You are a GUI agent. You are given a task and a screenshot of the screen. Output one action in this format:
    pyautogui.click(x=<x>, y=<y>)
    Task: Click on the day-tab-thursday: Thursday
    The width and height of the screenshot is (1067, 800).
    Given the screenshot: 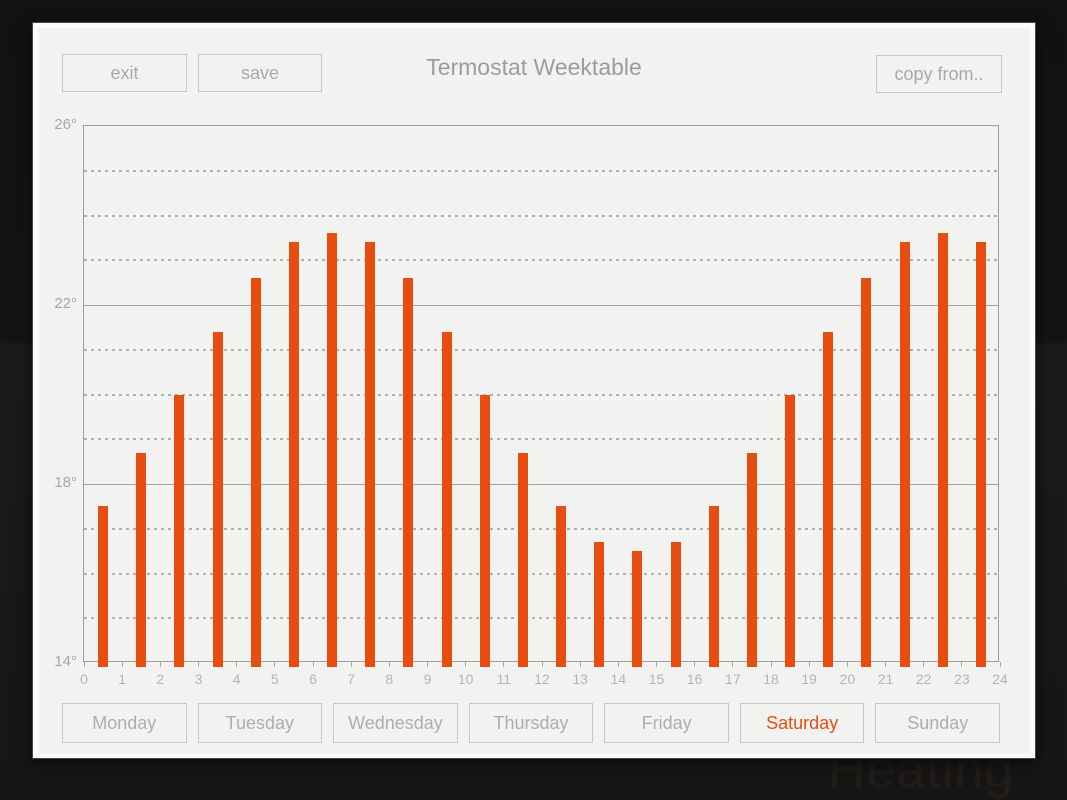 What is the action you would take?
    pyautogui.click(x=531, y=723)
    